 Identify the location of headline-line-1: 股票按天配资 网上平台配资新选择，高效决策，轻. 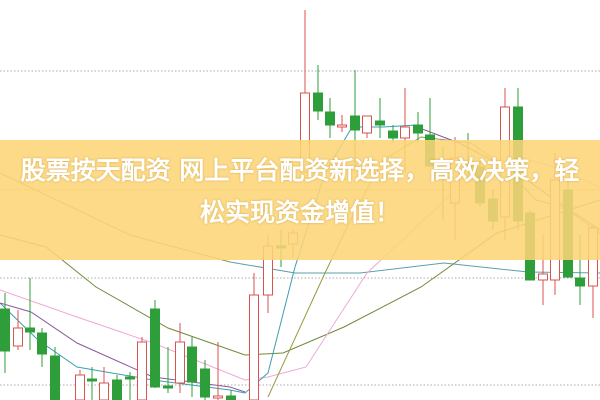
(300, 170).